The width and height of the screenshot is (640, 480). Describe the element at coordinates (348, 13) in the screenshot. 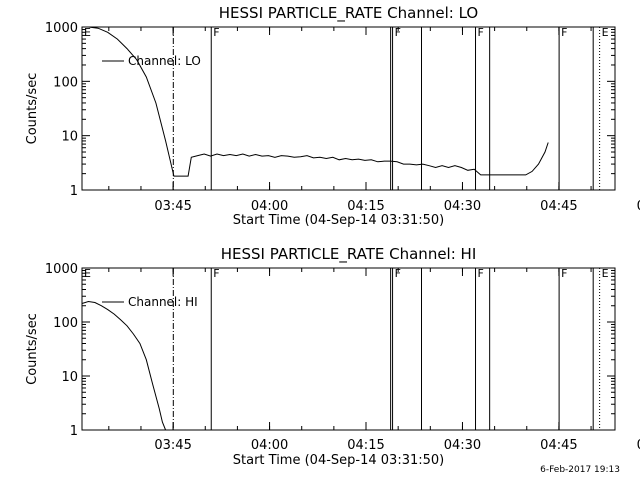

I see `chart-title: HESSI PARTICLE_RATE Channel: LO` at that location.